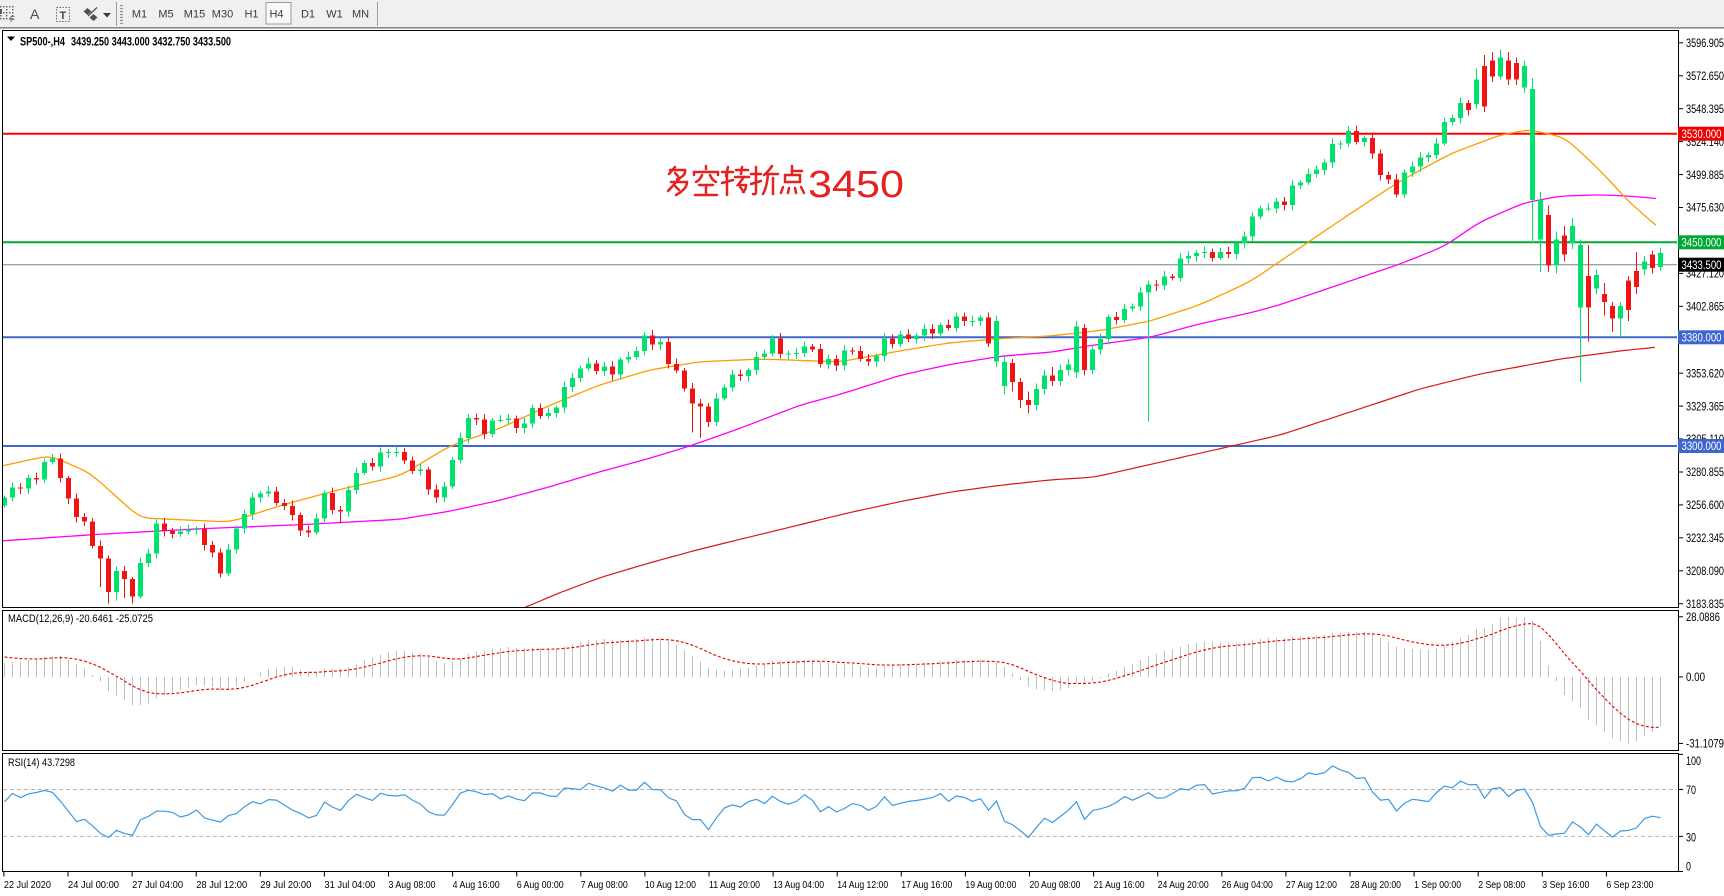  I want to click on svg-text: 2 Sep 08:00, so click(1501, 885).